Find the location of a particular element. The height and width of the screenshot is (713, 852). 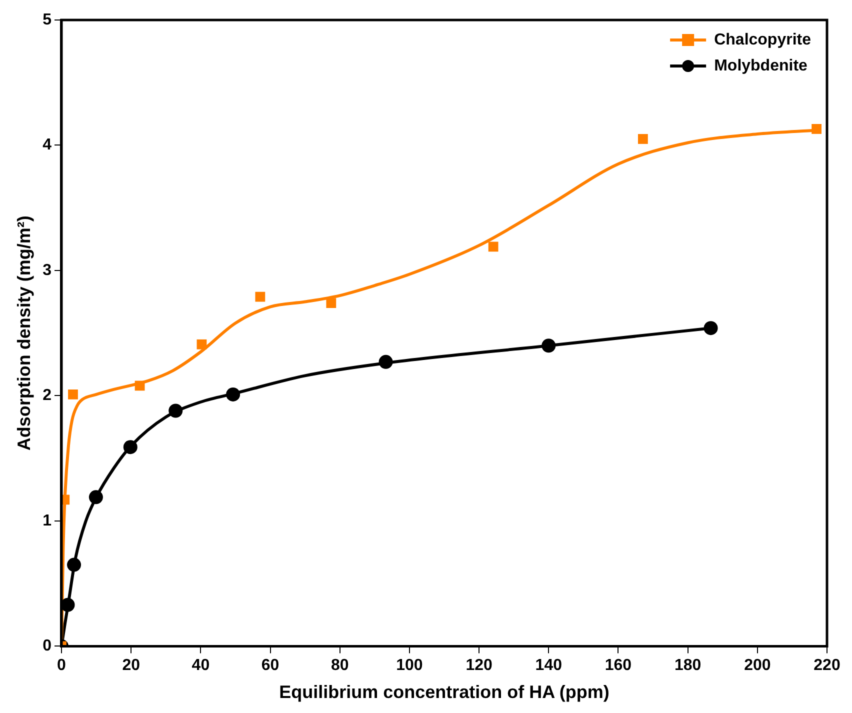

legend-label: Molybdenite is located at coordinates (761, 65).